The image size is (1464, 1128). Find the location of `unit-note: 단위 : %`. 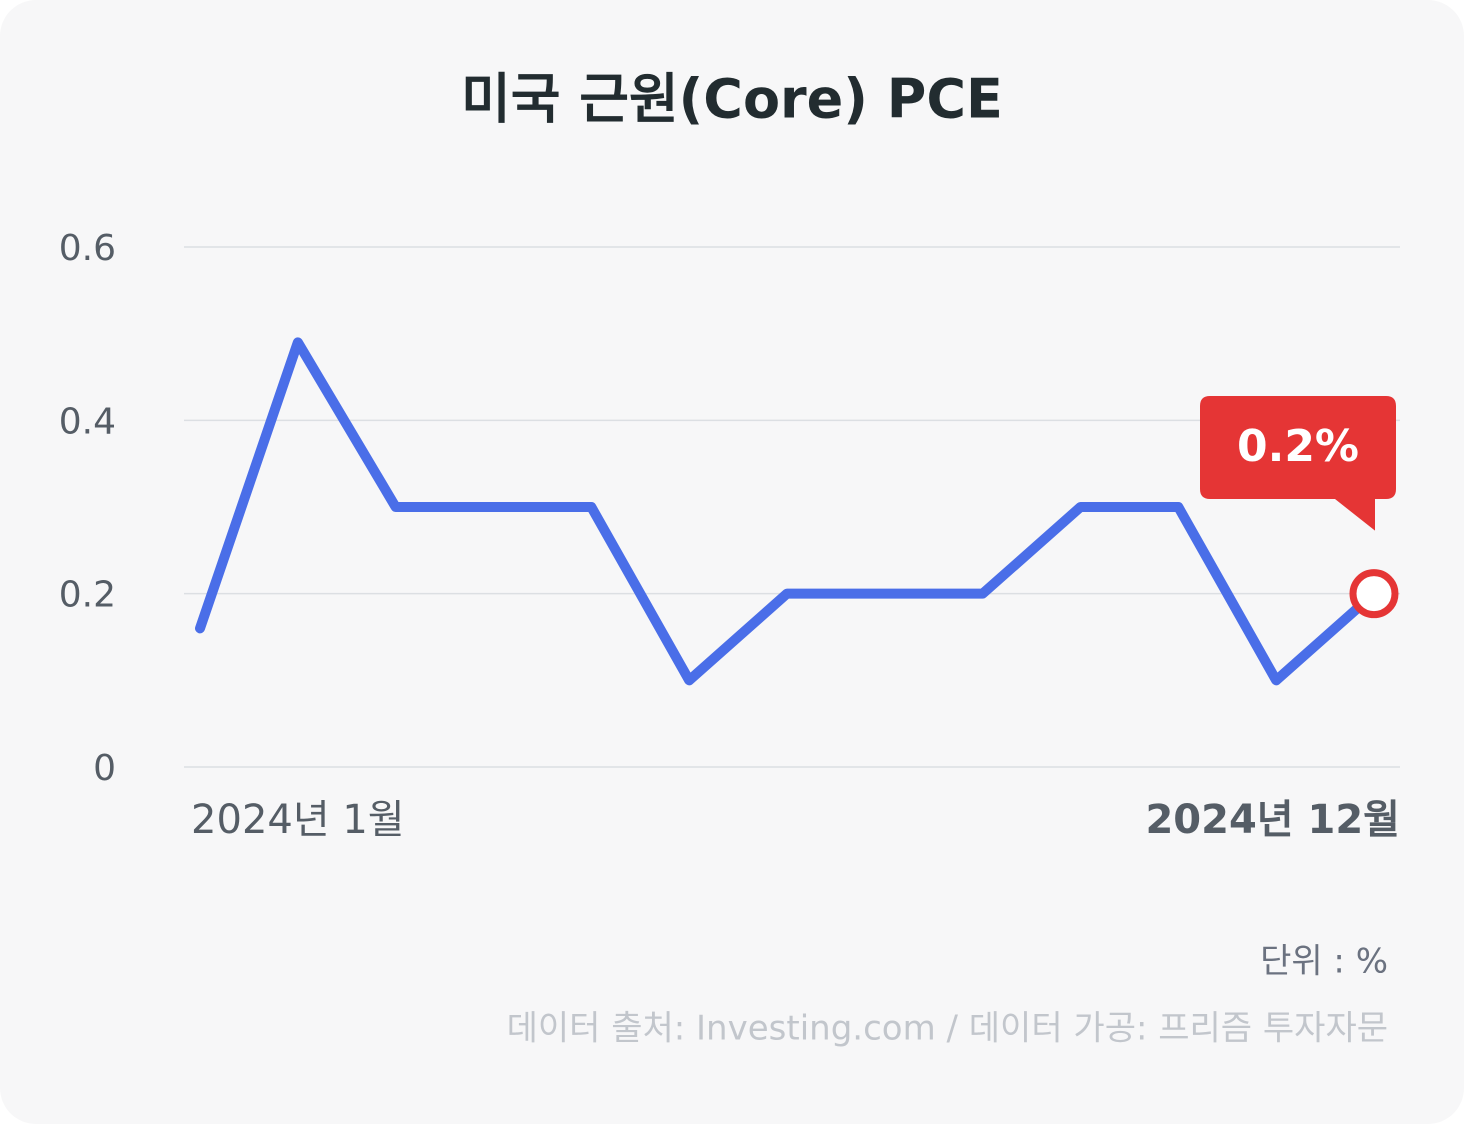

unit-note: 단위 : % is located at coordinates (1324, 962).